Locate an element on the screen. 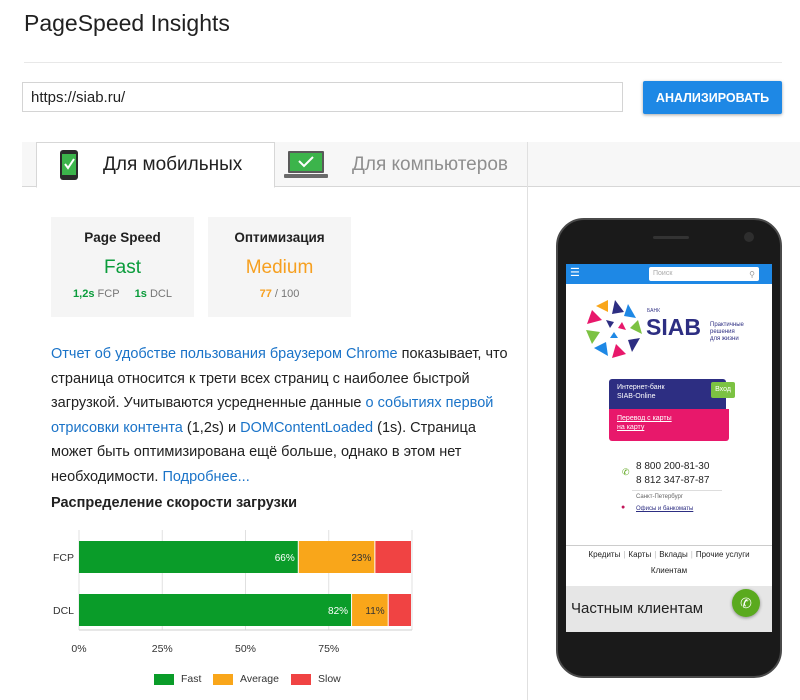  x-tick-label: 0% is located at coordinates (78, 649).